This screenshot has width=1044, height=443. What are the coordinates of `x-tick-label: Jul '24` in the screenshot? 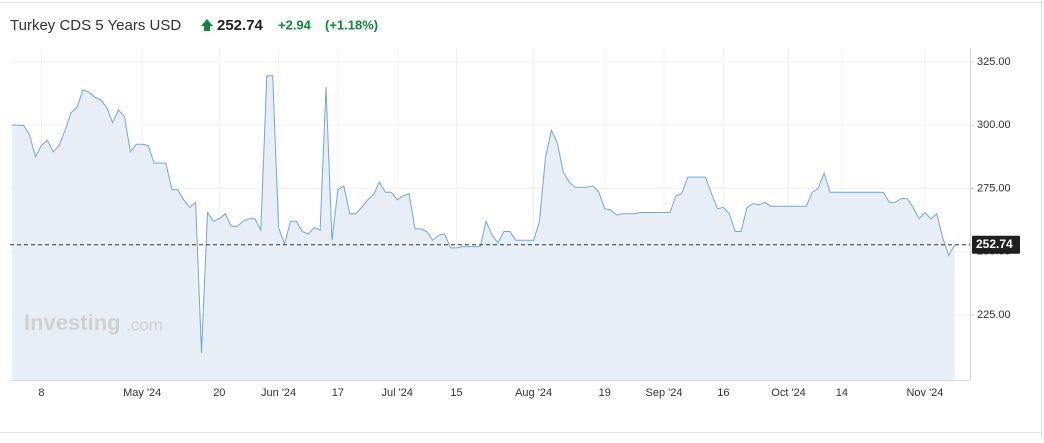 It's located at (396, 393).